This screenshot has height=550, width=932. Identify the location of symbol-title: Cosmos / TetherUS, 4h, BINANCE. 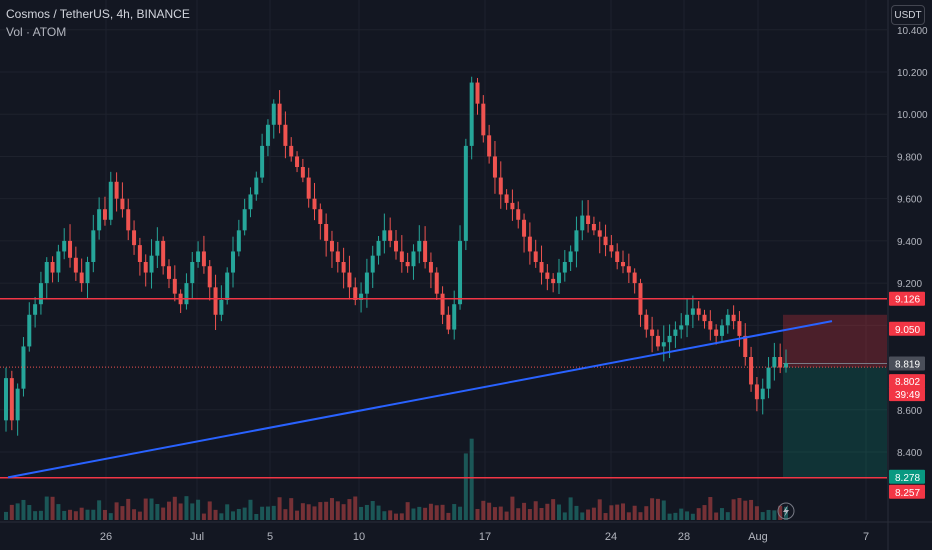
(98, 14).